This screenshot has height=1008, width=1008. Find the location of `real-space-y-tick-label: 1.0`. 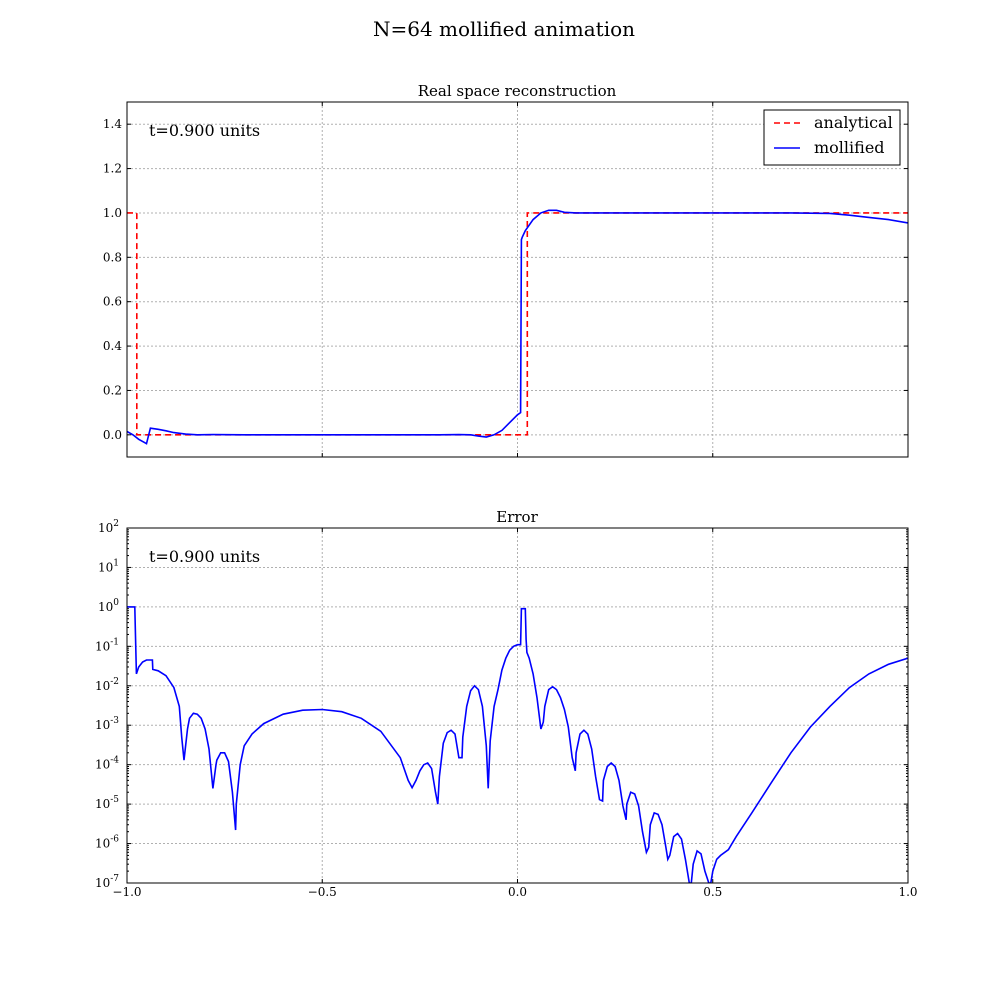

real-space-y-tick-label: 1.0 is located at coordinates (112, 213).